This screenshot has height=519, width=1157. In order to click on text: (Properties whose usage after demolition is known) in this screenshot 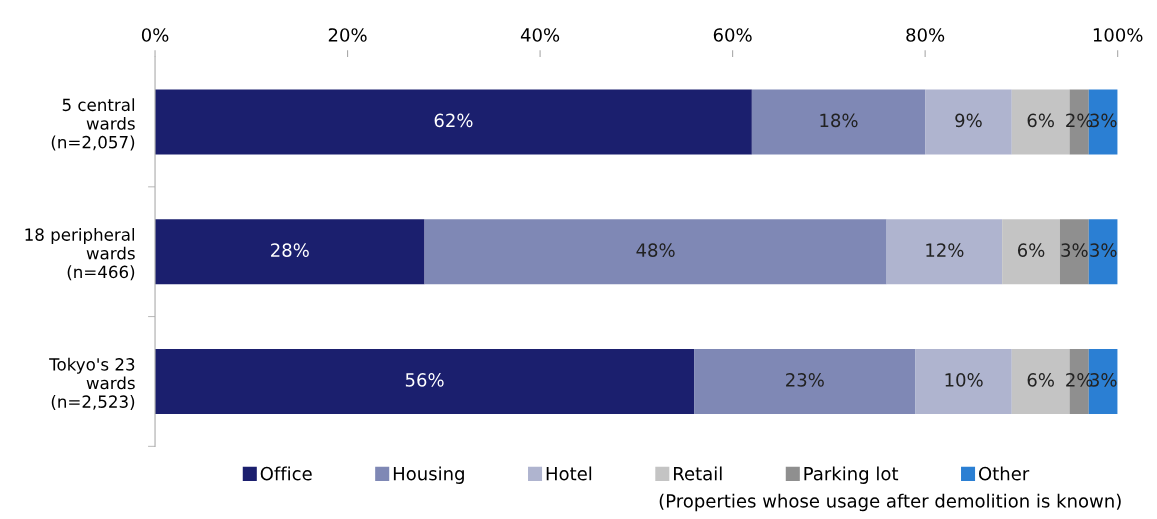, I will do `click(890, 502)`.